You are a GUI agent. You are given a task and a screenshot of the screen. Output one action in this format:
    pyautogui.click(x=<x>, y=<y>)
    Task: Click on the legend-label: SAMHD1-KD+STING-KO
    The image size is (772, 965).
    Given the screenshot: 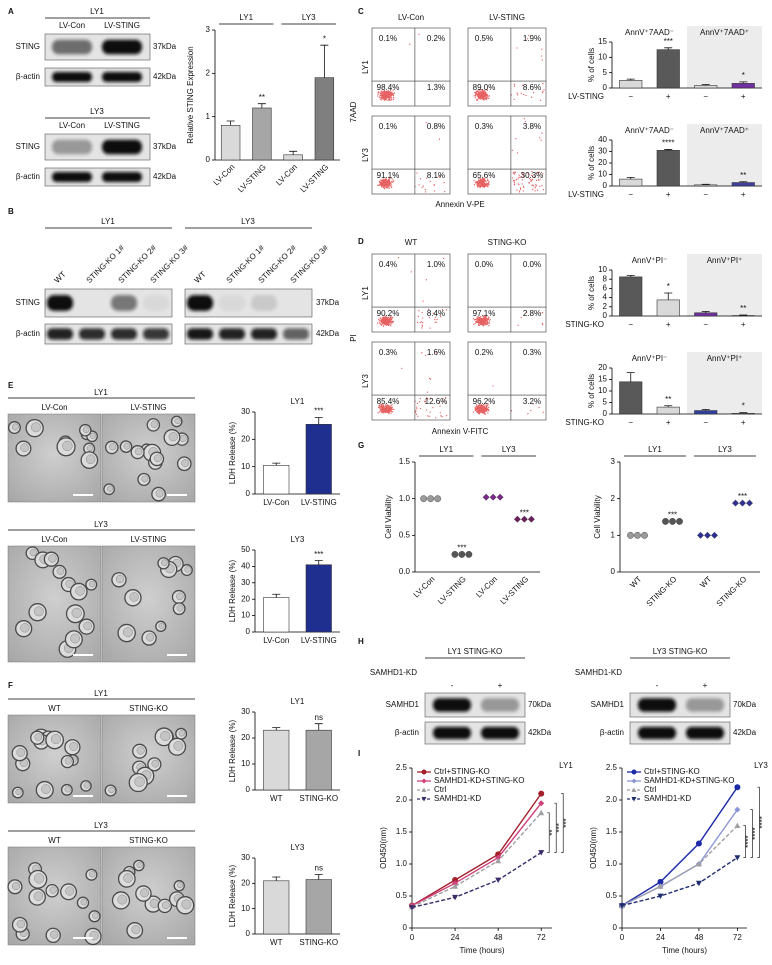 What is the action you would take?
    pyautogui.click(x=689, y=780)
    